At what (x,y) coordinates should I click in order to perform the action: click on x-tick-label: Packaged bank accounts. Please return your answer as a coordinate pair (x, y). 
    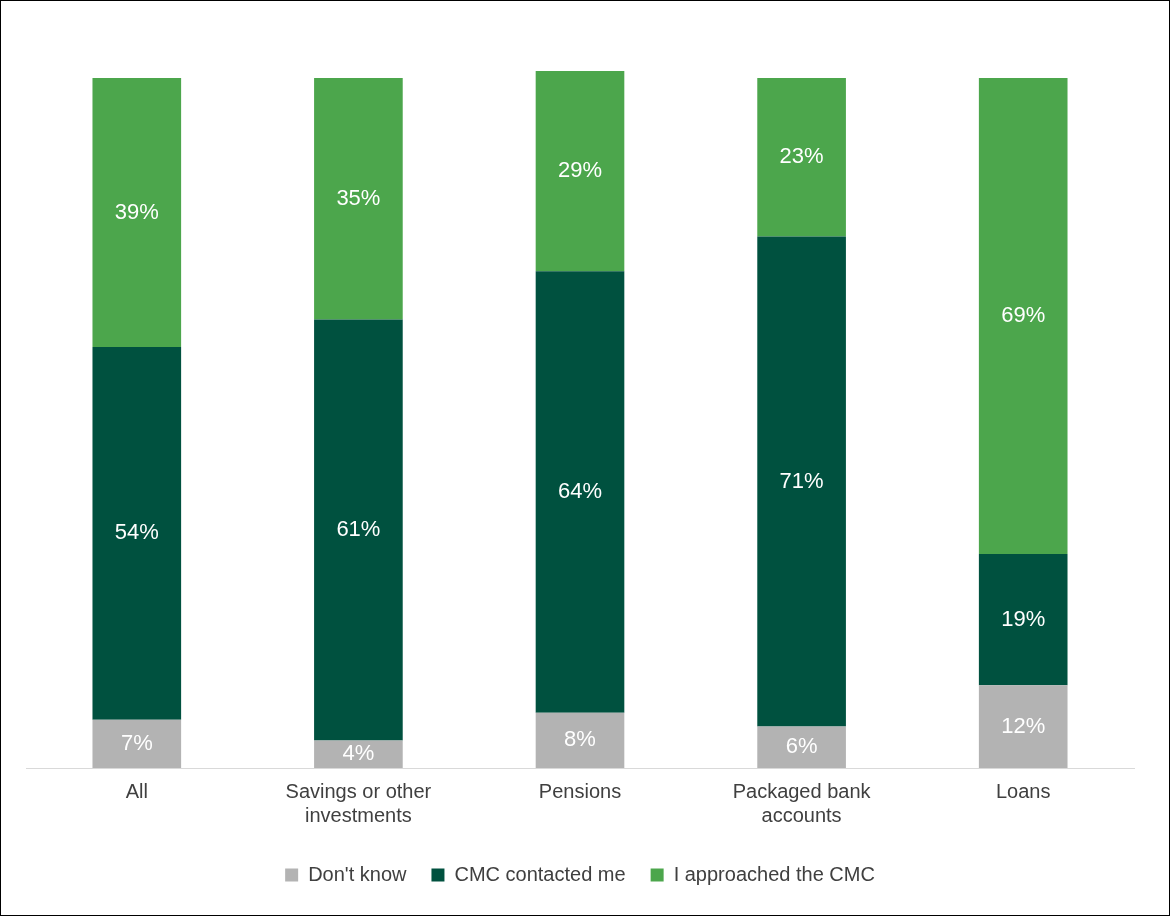
    Looking at the image, I should click on (802, 802).